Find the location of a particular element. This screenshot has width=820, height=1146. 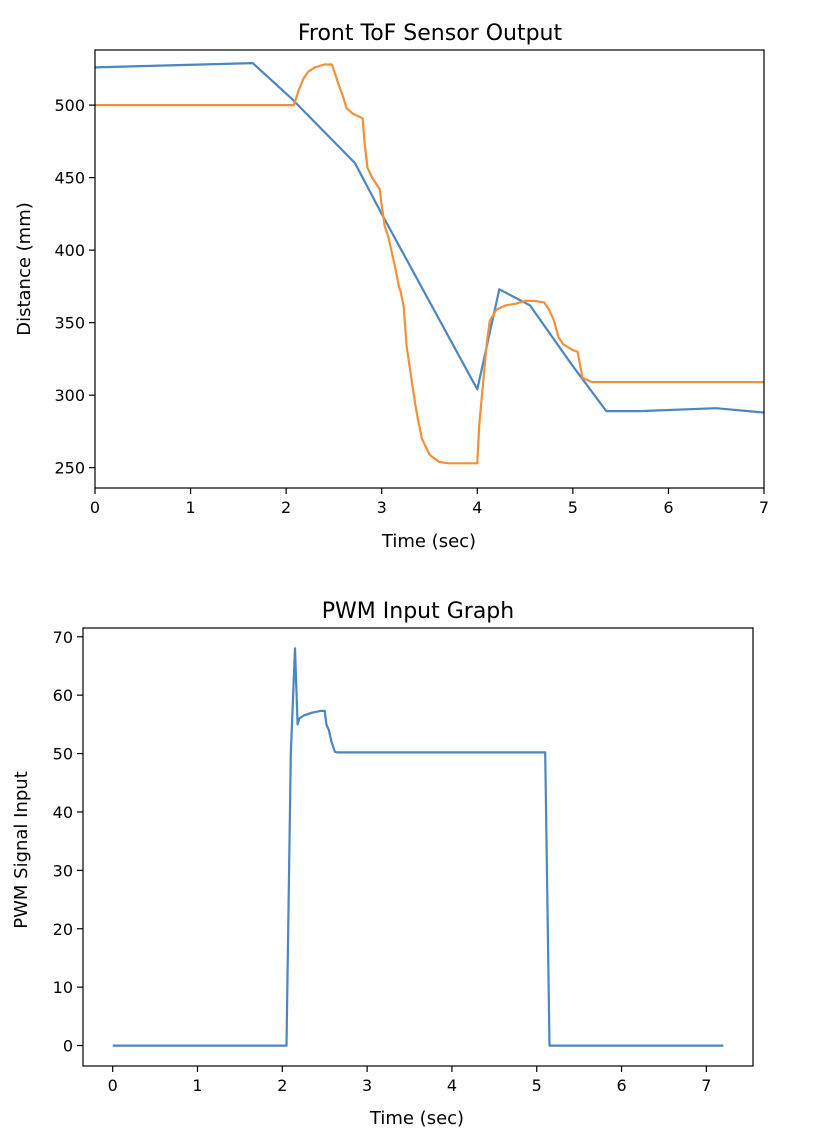

y-tick-label: 250 is located at coordinates (69, 468).